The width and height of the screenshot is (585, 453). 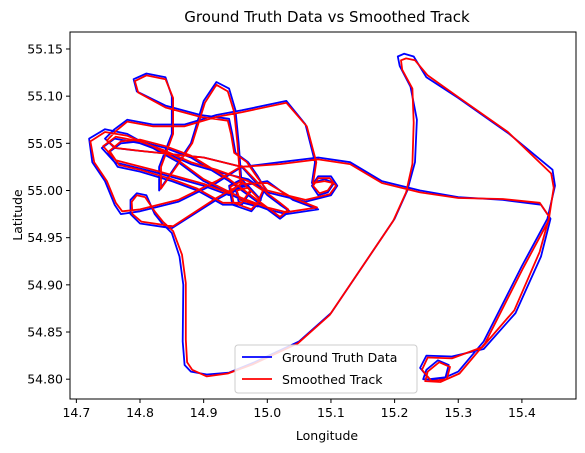 I want to click on legend-box, so click(x=326, y=369).